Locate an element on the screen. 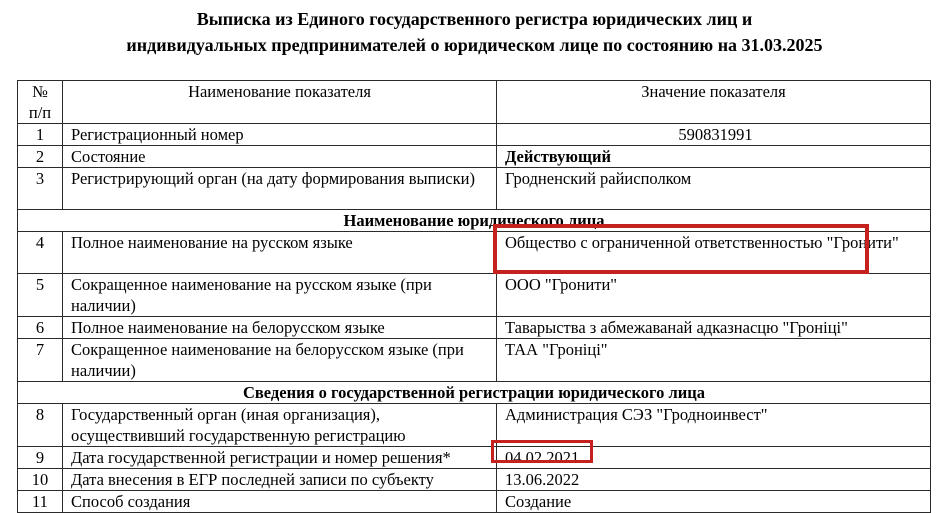  section-header-label: Наименование юридического лица is located at coordinates (474, 220).